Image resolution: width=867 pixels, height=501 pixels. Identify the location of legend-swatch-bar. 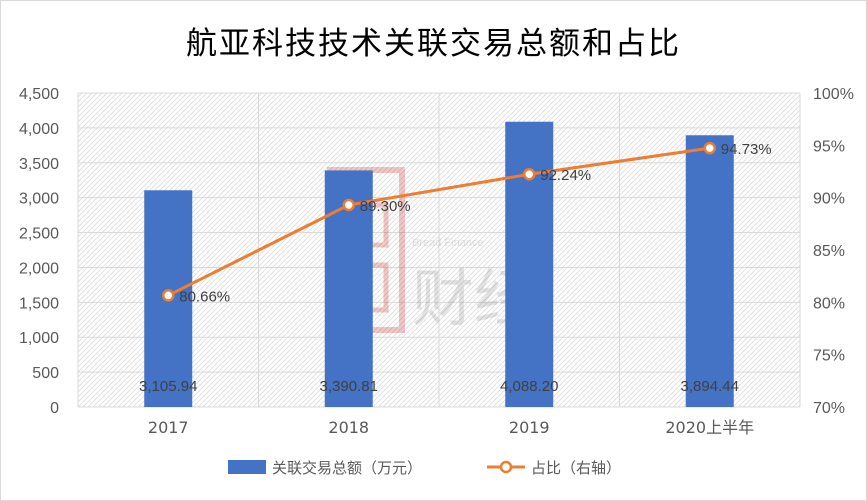
(247, 467).